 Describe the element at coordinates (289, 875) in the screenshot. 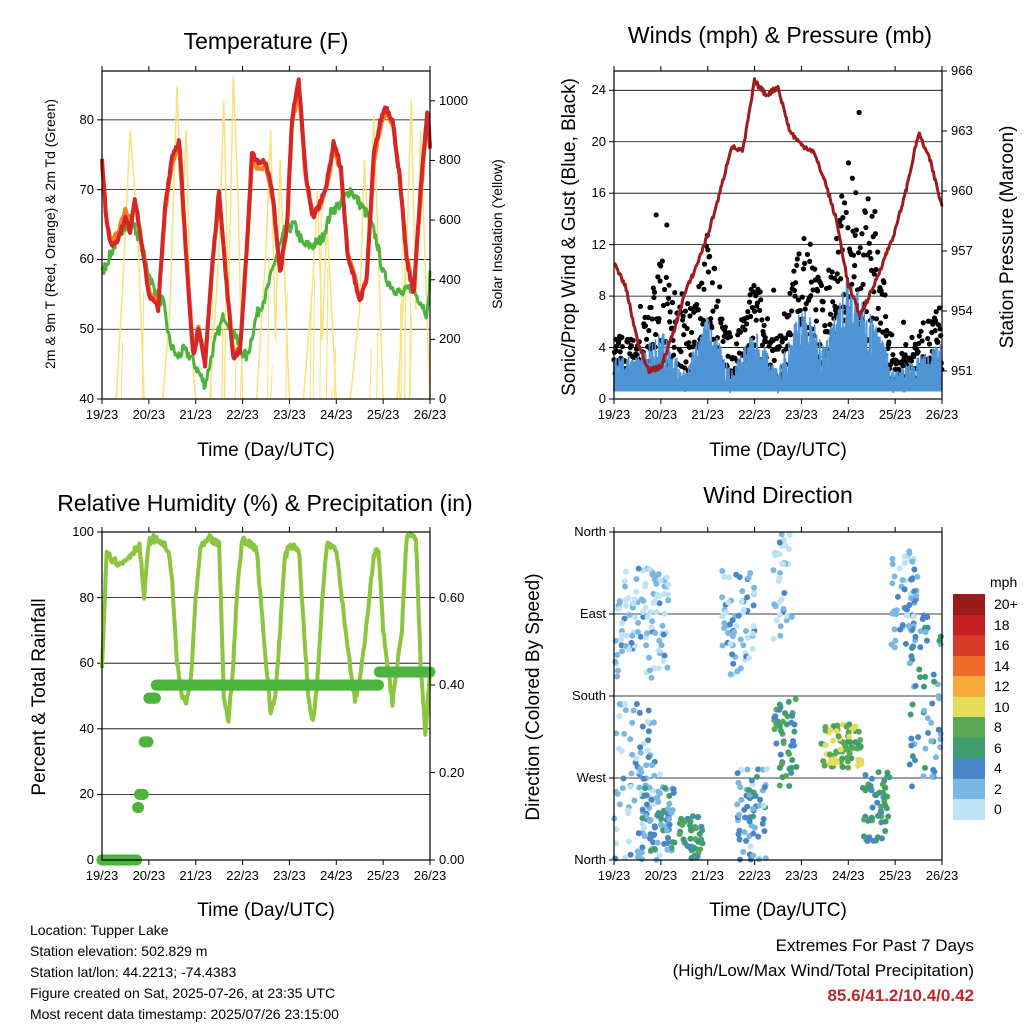

I see `humidity-xtick-label: 23/23` at that location.